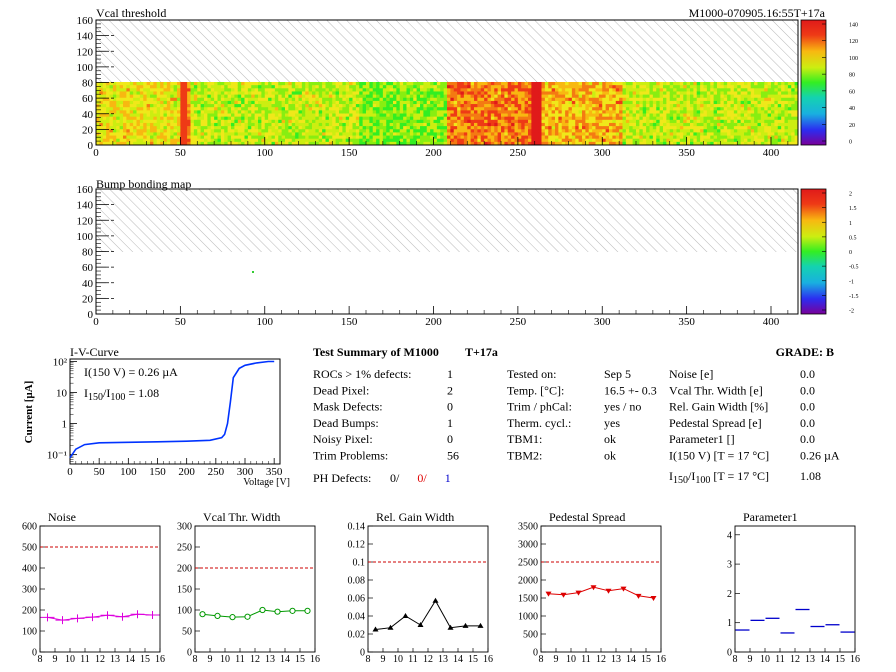  I want to click on param-x-tick-label: 8, so click(40, 659).